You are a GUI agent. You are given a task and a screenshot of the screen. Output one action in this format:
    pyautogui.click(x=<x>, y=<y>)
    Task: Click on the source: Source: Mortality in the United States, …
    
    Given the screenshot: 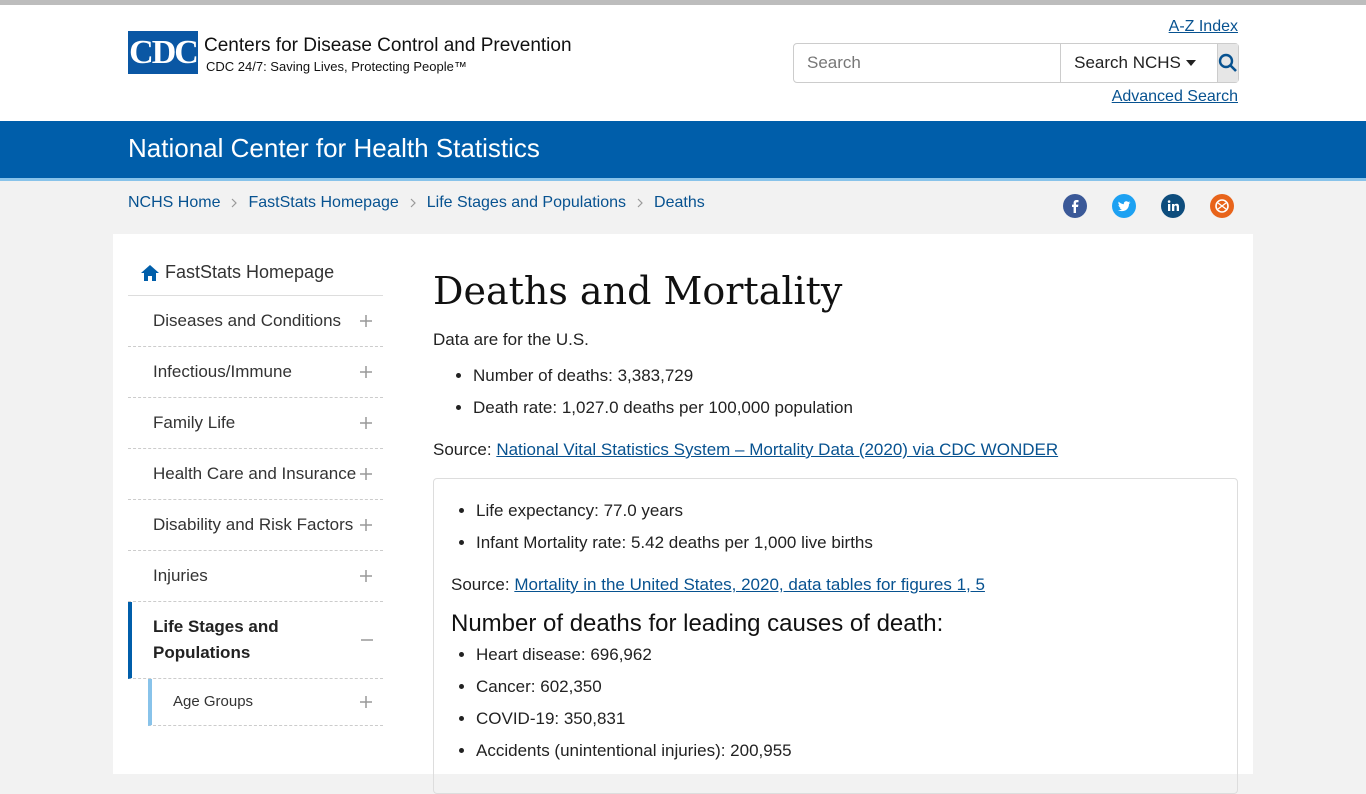 What is the action you would take?
    pyautogui.click(x=835, y=585)
    